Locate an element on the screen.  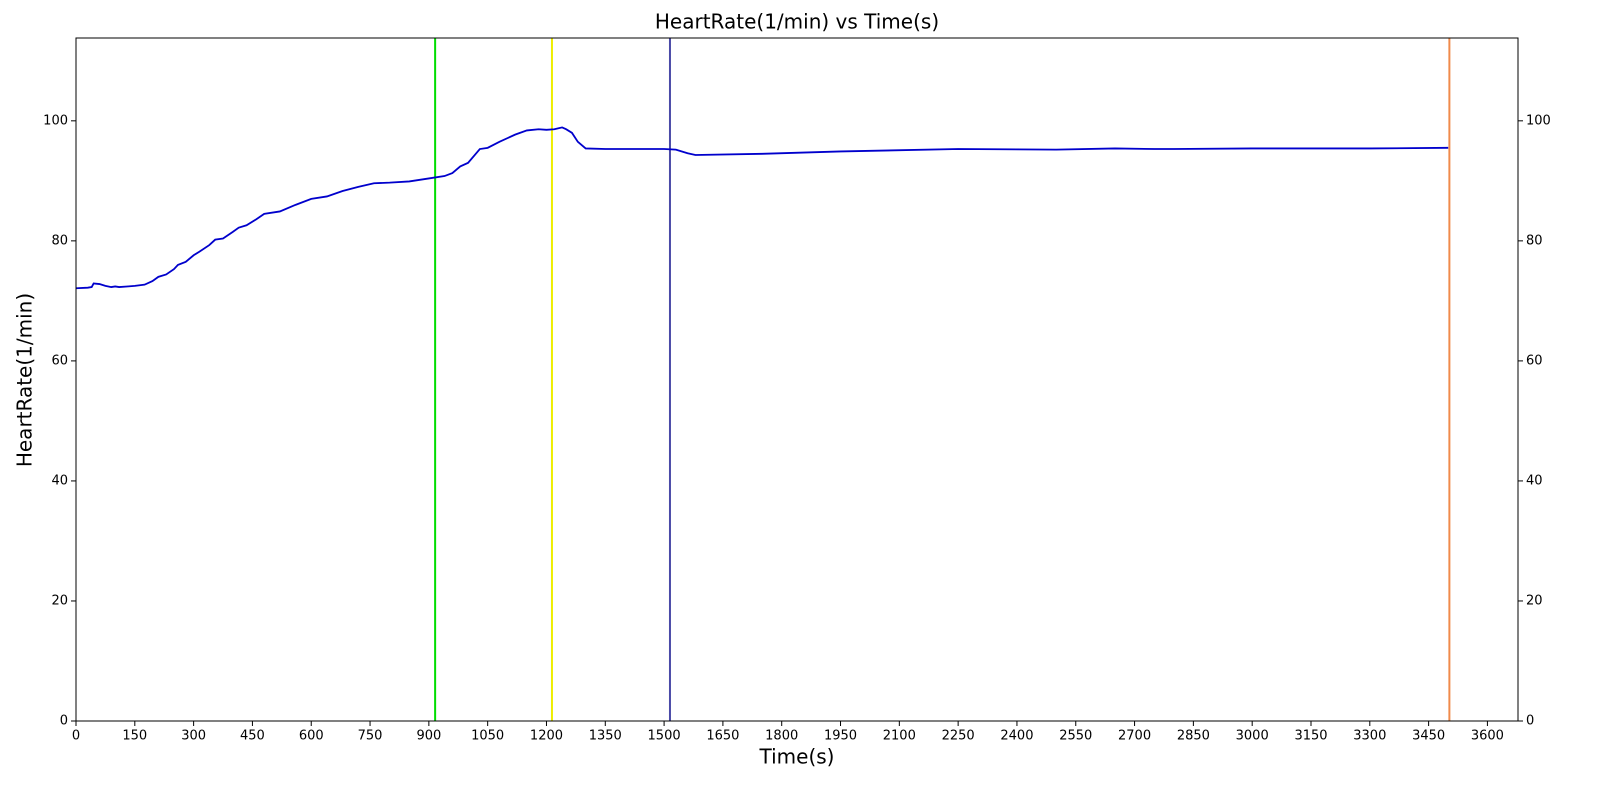
y2-tick-label: 40 is located at coordinates (1534, 480).